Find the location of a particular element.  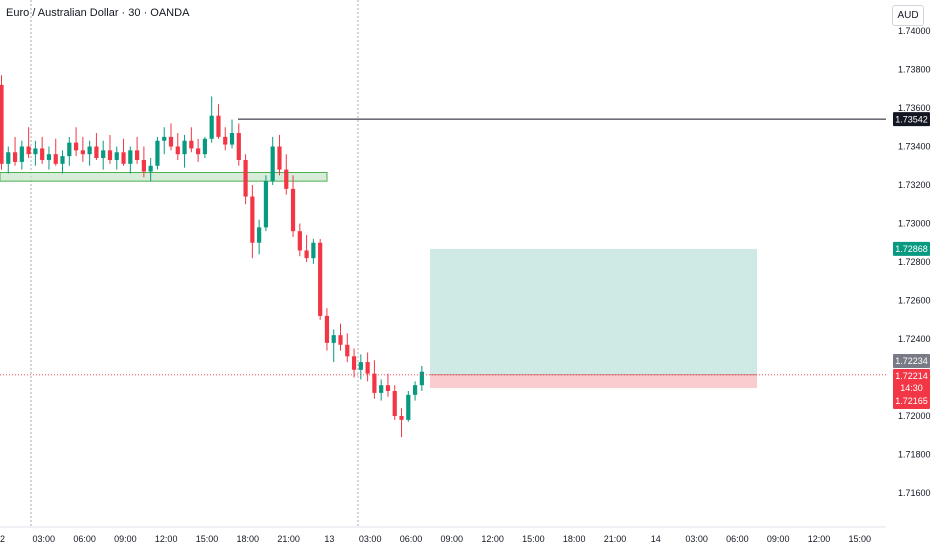

current-price-bg is located at coordinates (911, 389).